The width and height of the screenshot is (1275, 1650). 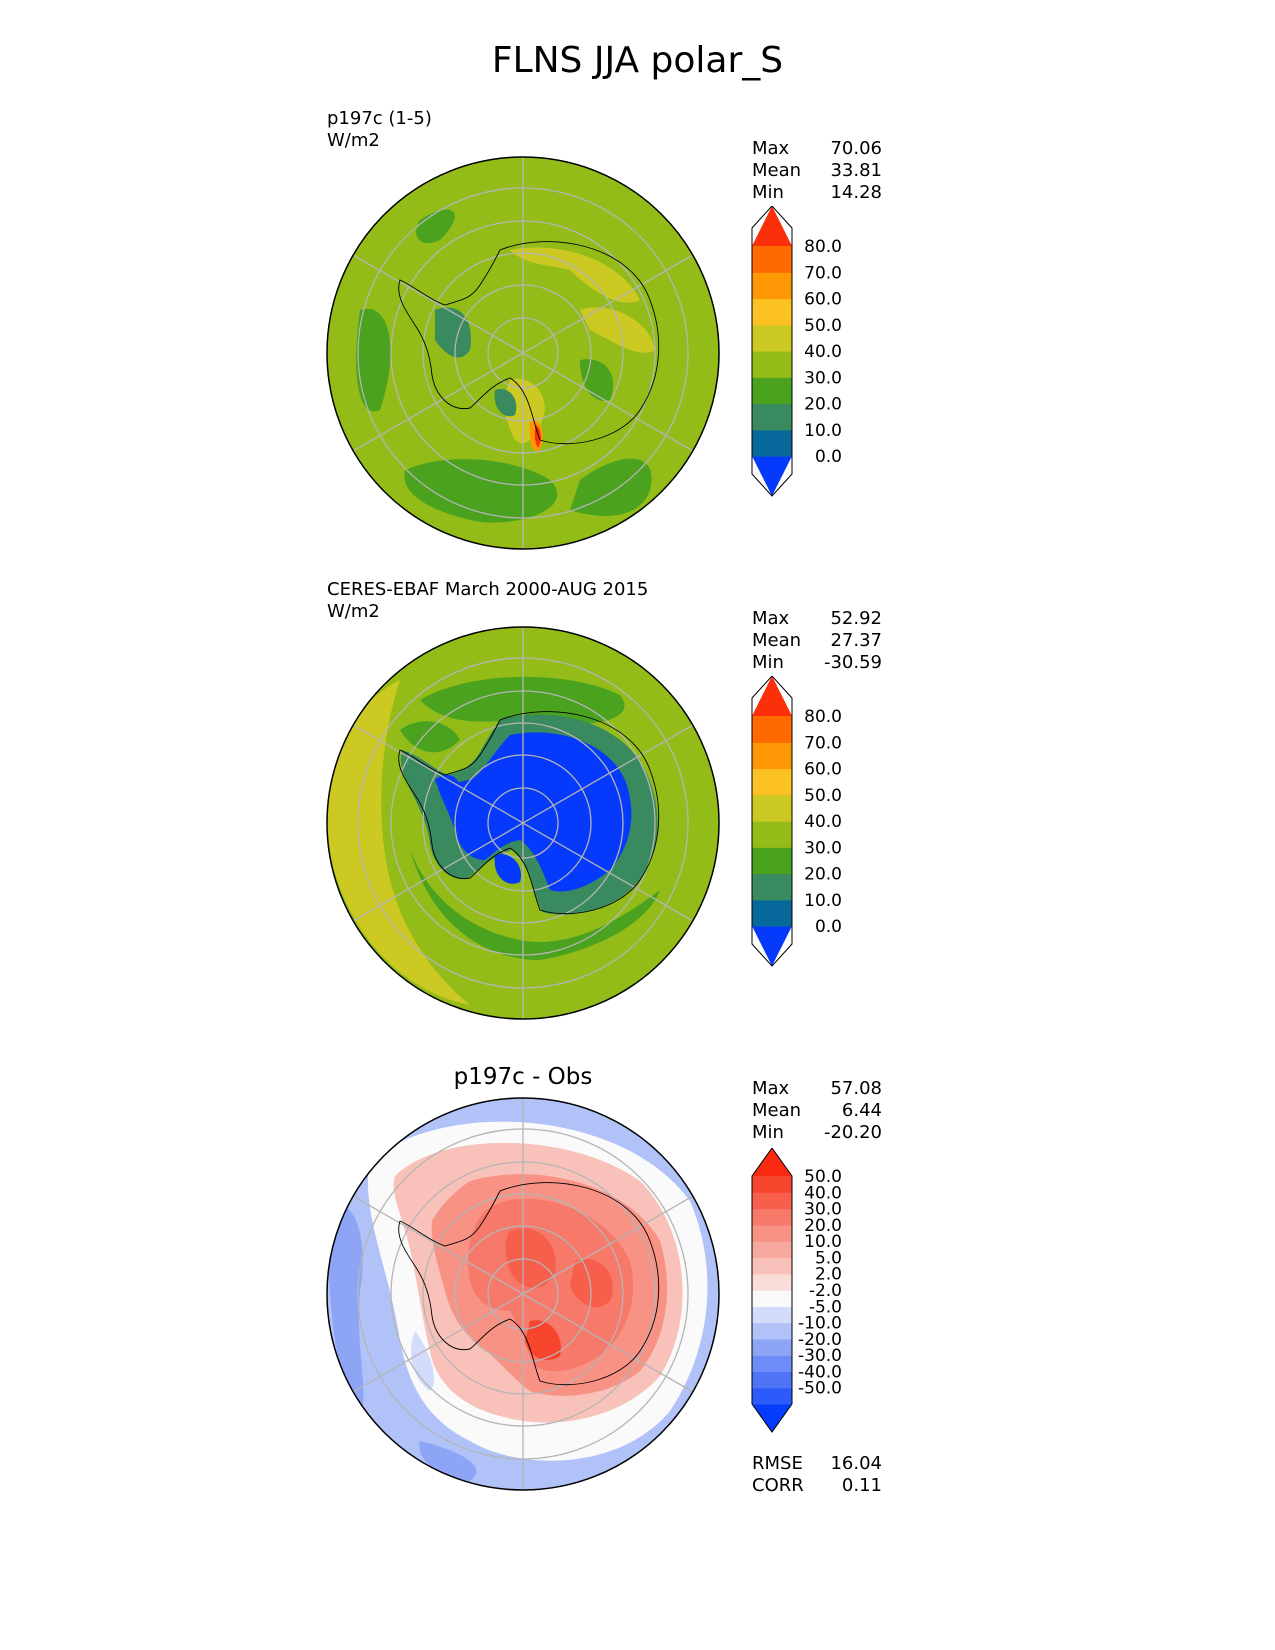 What do you see at coordinates (488, 589) in the screenshot?
I see `panel2-dataset-label: CERES-EBAF March 2000-AUG 2015` at bounding box center [488, 589].